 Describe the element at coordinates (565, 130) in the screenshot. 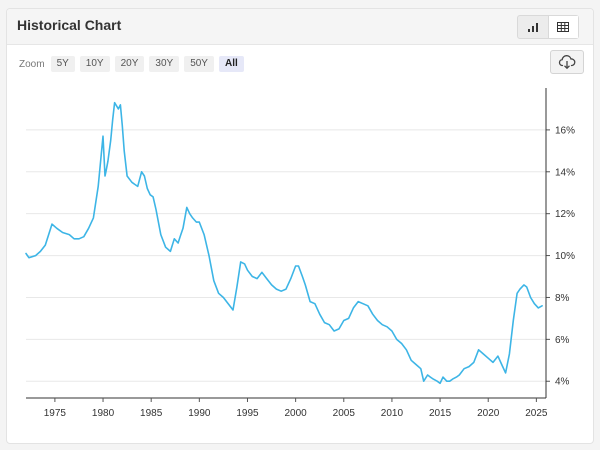

I see `y-tick-label: 16%` at that location.